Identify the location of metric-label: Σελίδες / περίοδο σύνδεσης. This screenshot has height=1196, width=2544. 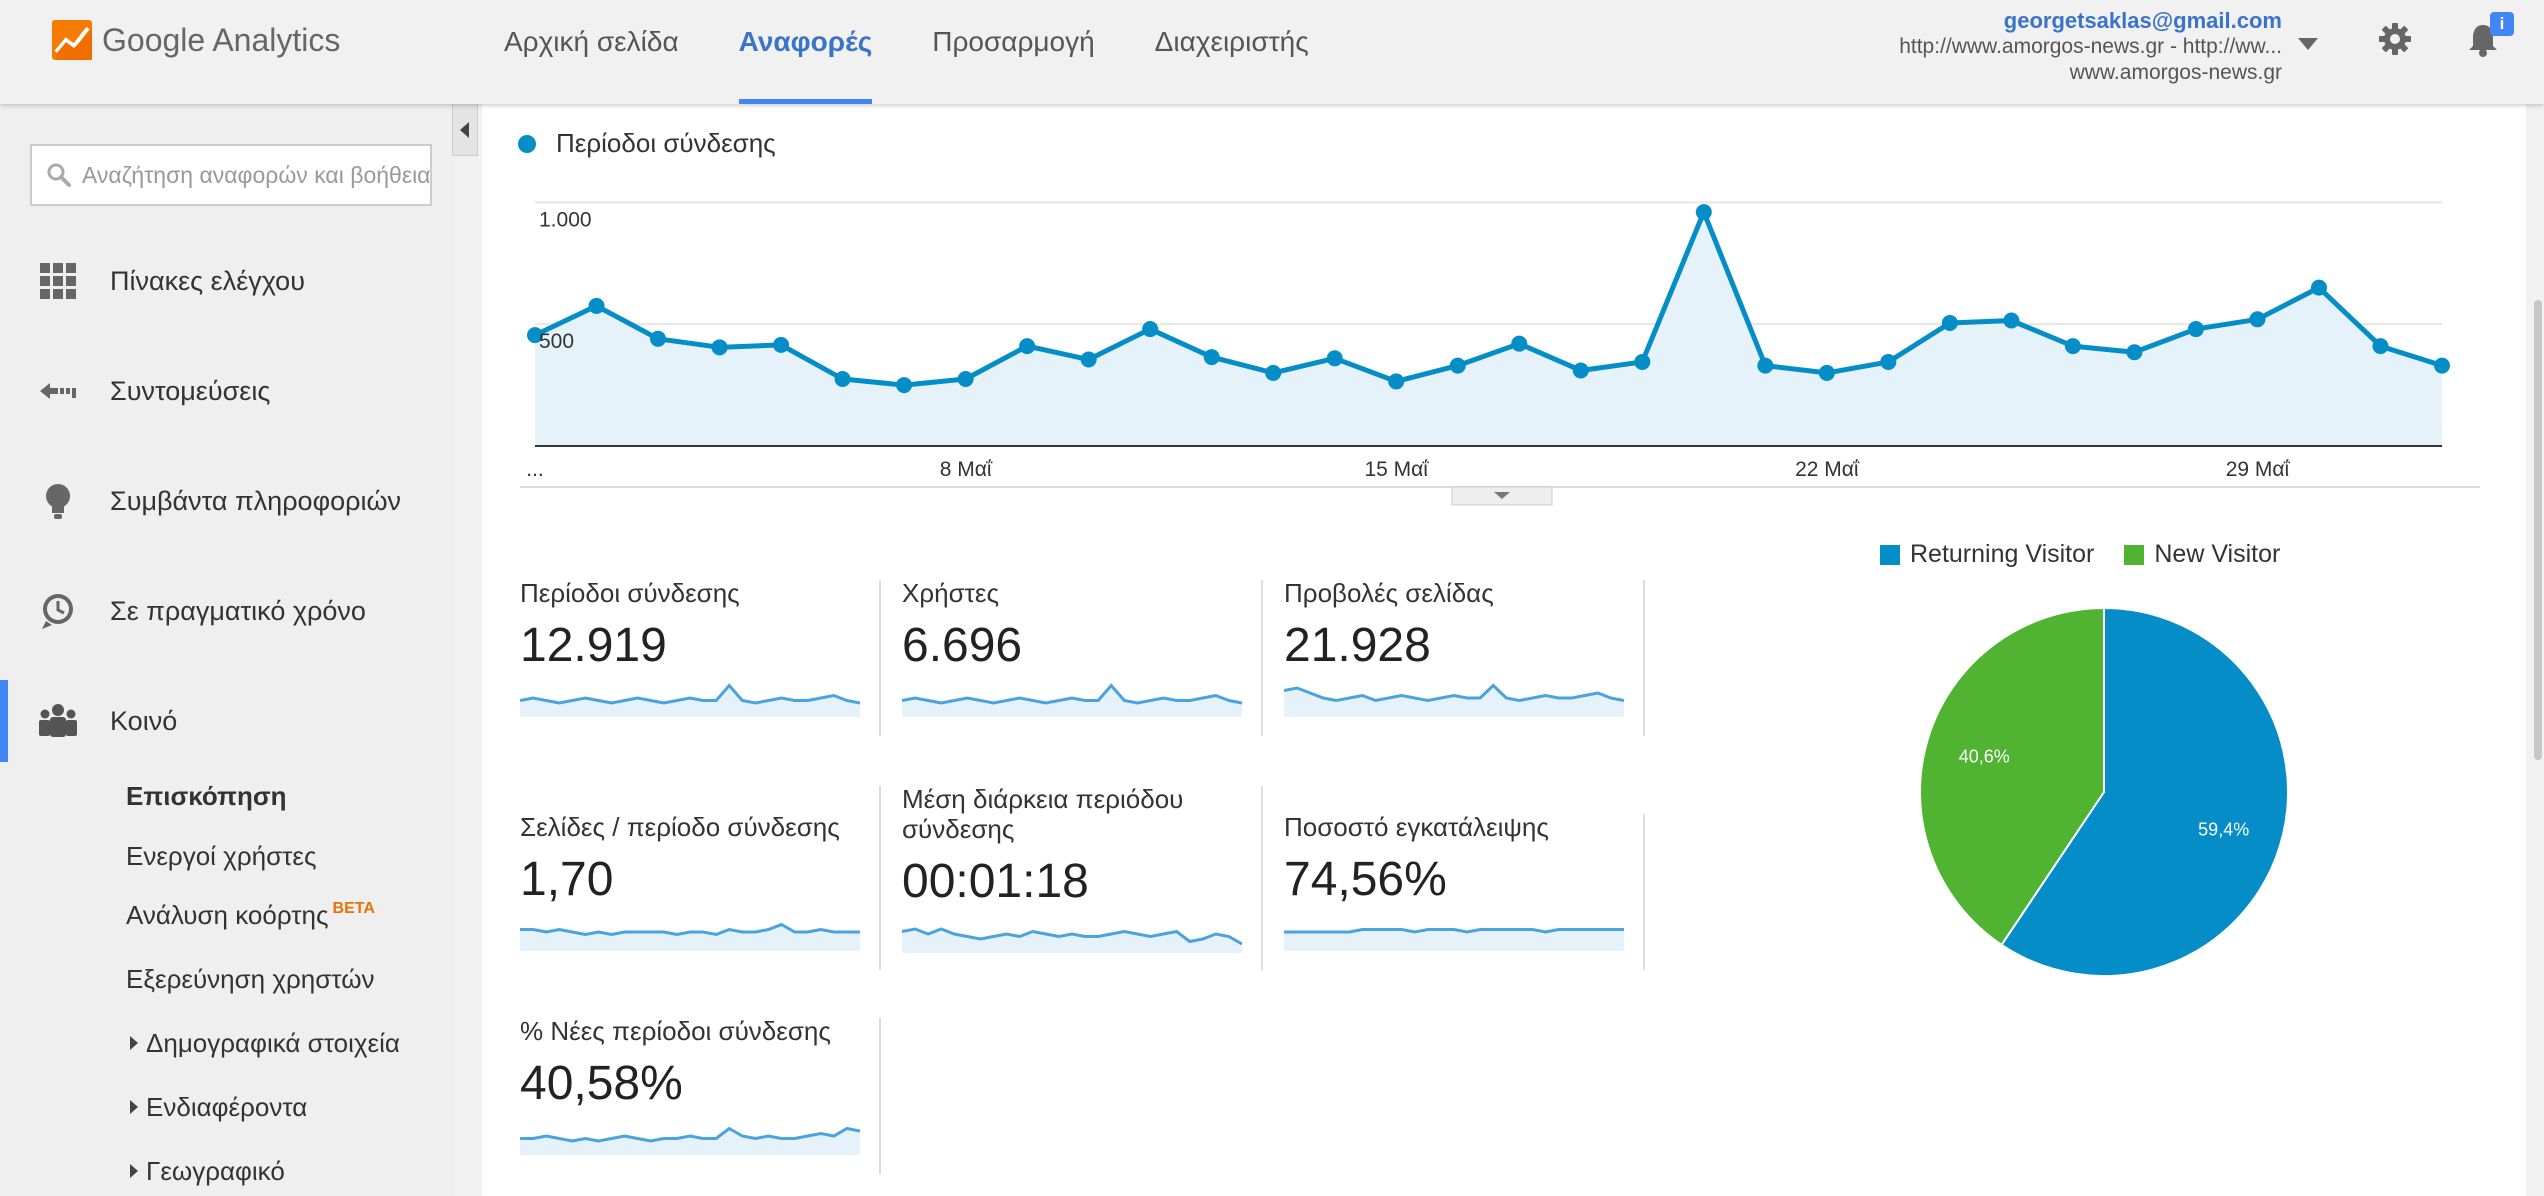
(680, 827).